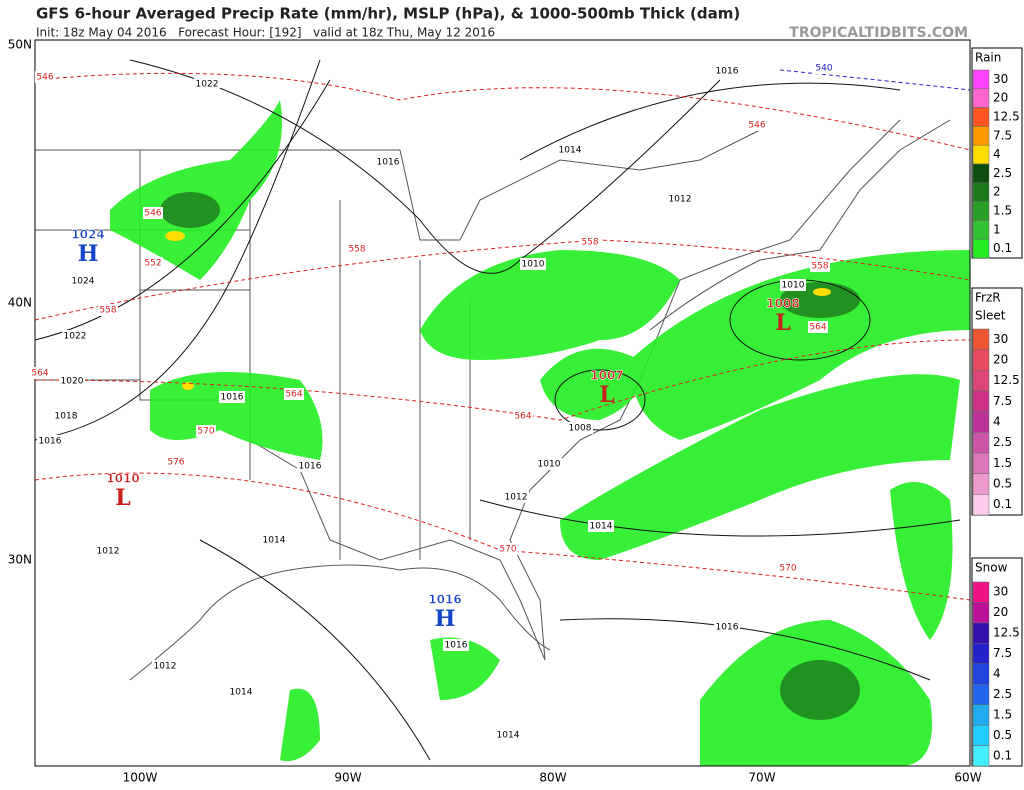 Image resolution: width=1024 pixels, height=790 pixels. I want to click on pressure-value: 1016, so click(444, 600).